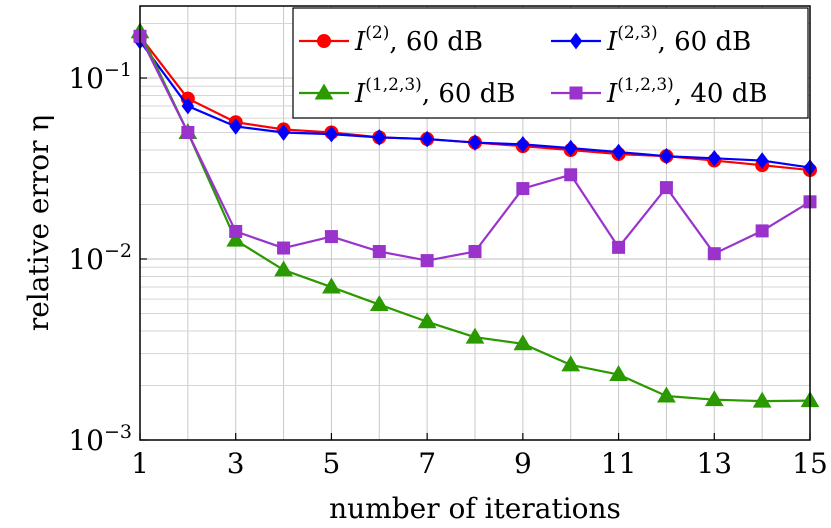 The height and width of the screenshot is (528, 831). I want to click on legend-label: I(1,2,3), 60 dB, so click(434, 92).